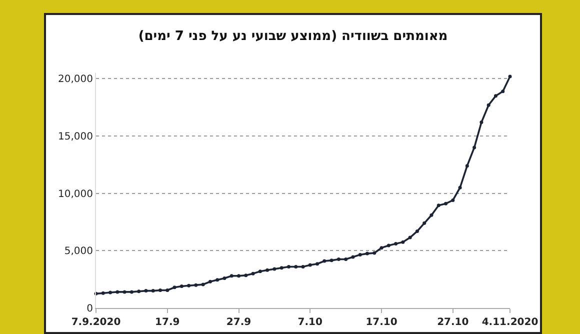  Describe the element at coordinates (75, 80) in the screenshot. I see `y-tick-label: 20,000` at that location.